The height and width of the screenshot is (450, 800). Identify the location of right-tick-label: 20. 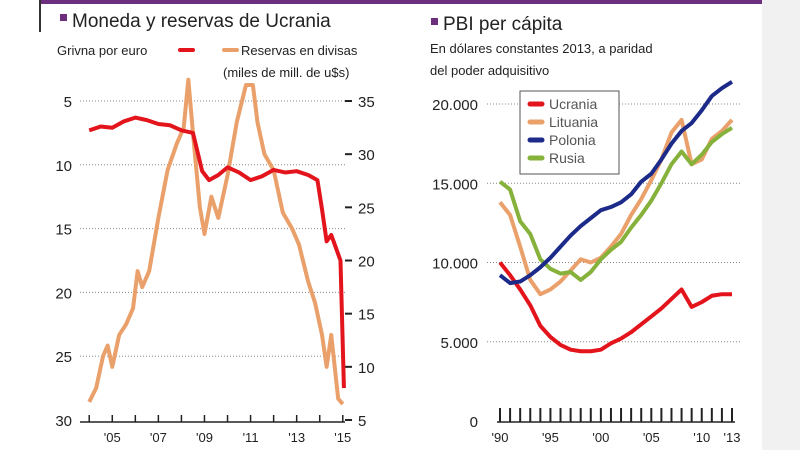
(366, 262).